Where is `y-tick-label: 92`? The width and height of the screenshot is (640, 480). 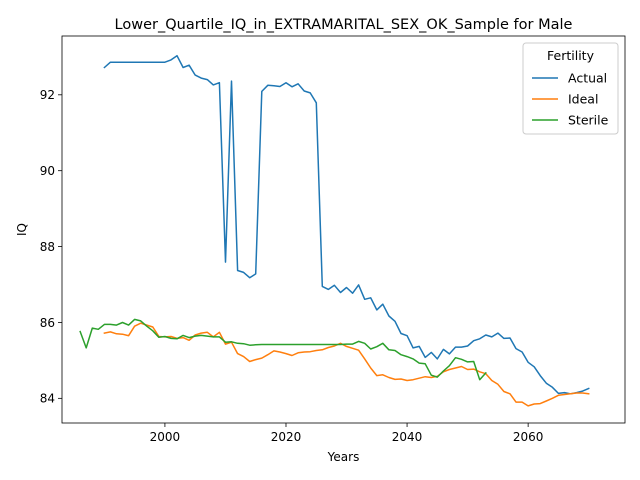
y-tick-label: 92 is located at coordinates (47, 95).